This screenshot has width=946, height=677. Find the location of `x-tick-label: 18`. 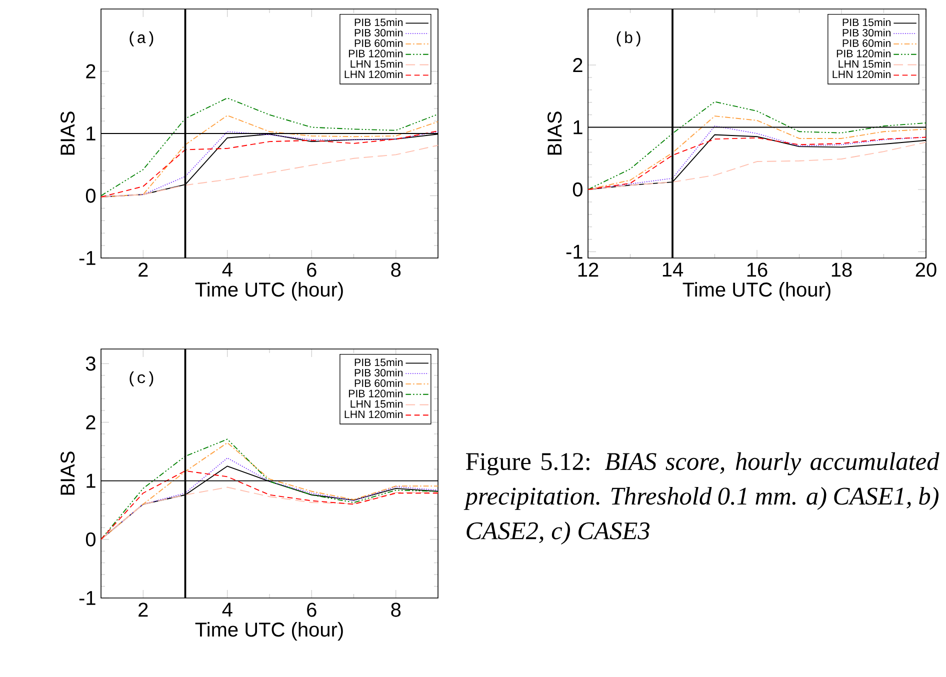

x-tick-label: 18 is located at coordinates (842, 269).